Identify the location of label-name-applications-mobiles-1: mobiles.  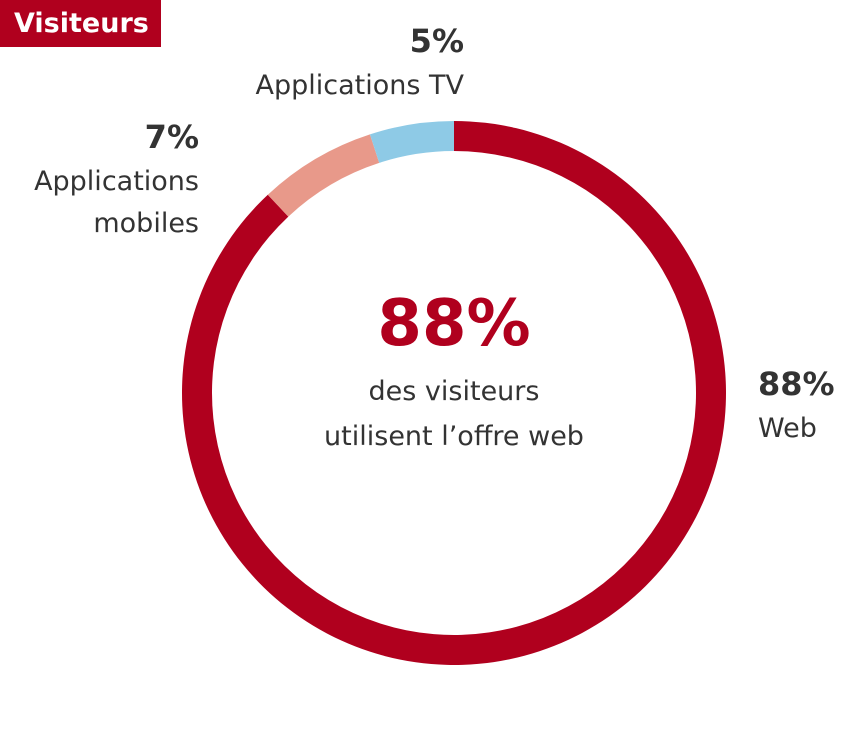
(146, 223).